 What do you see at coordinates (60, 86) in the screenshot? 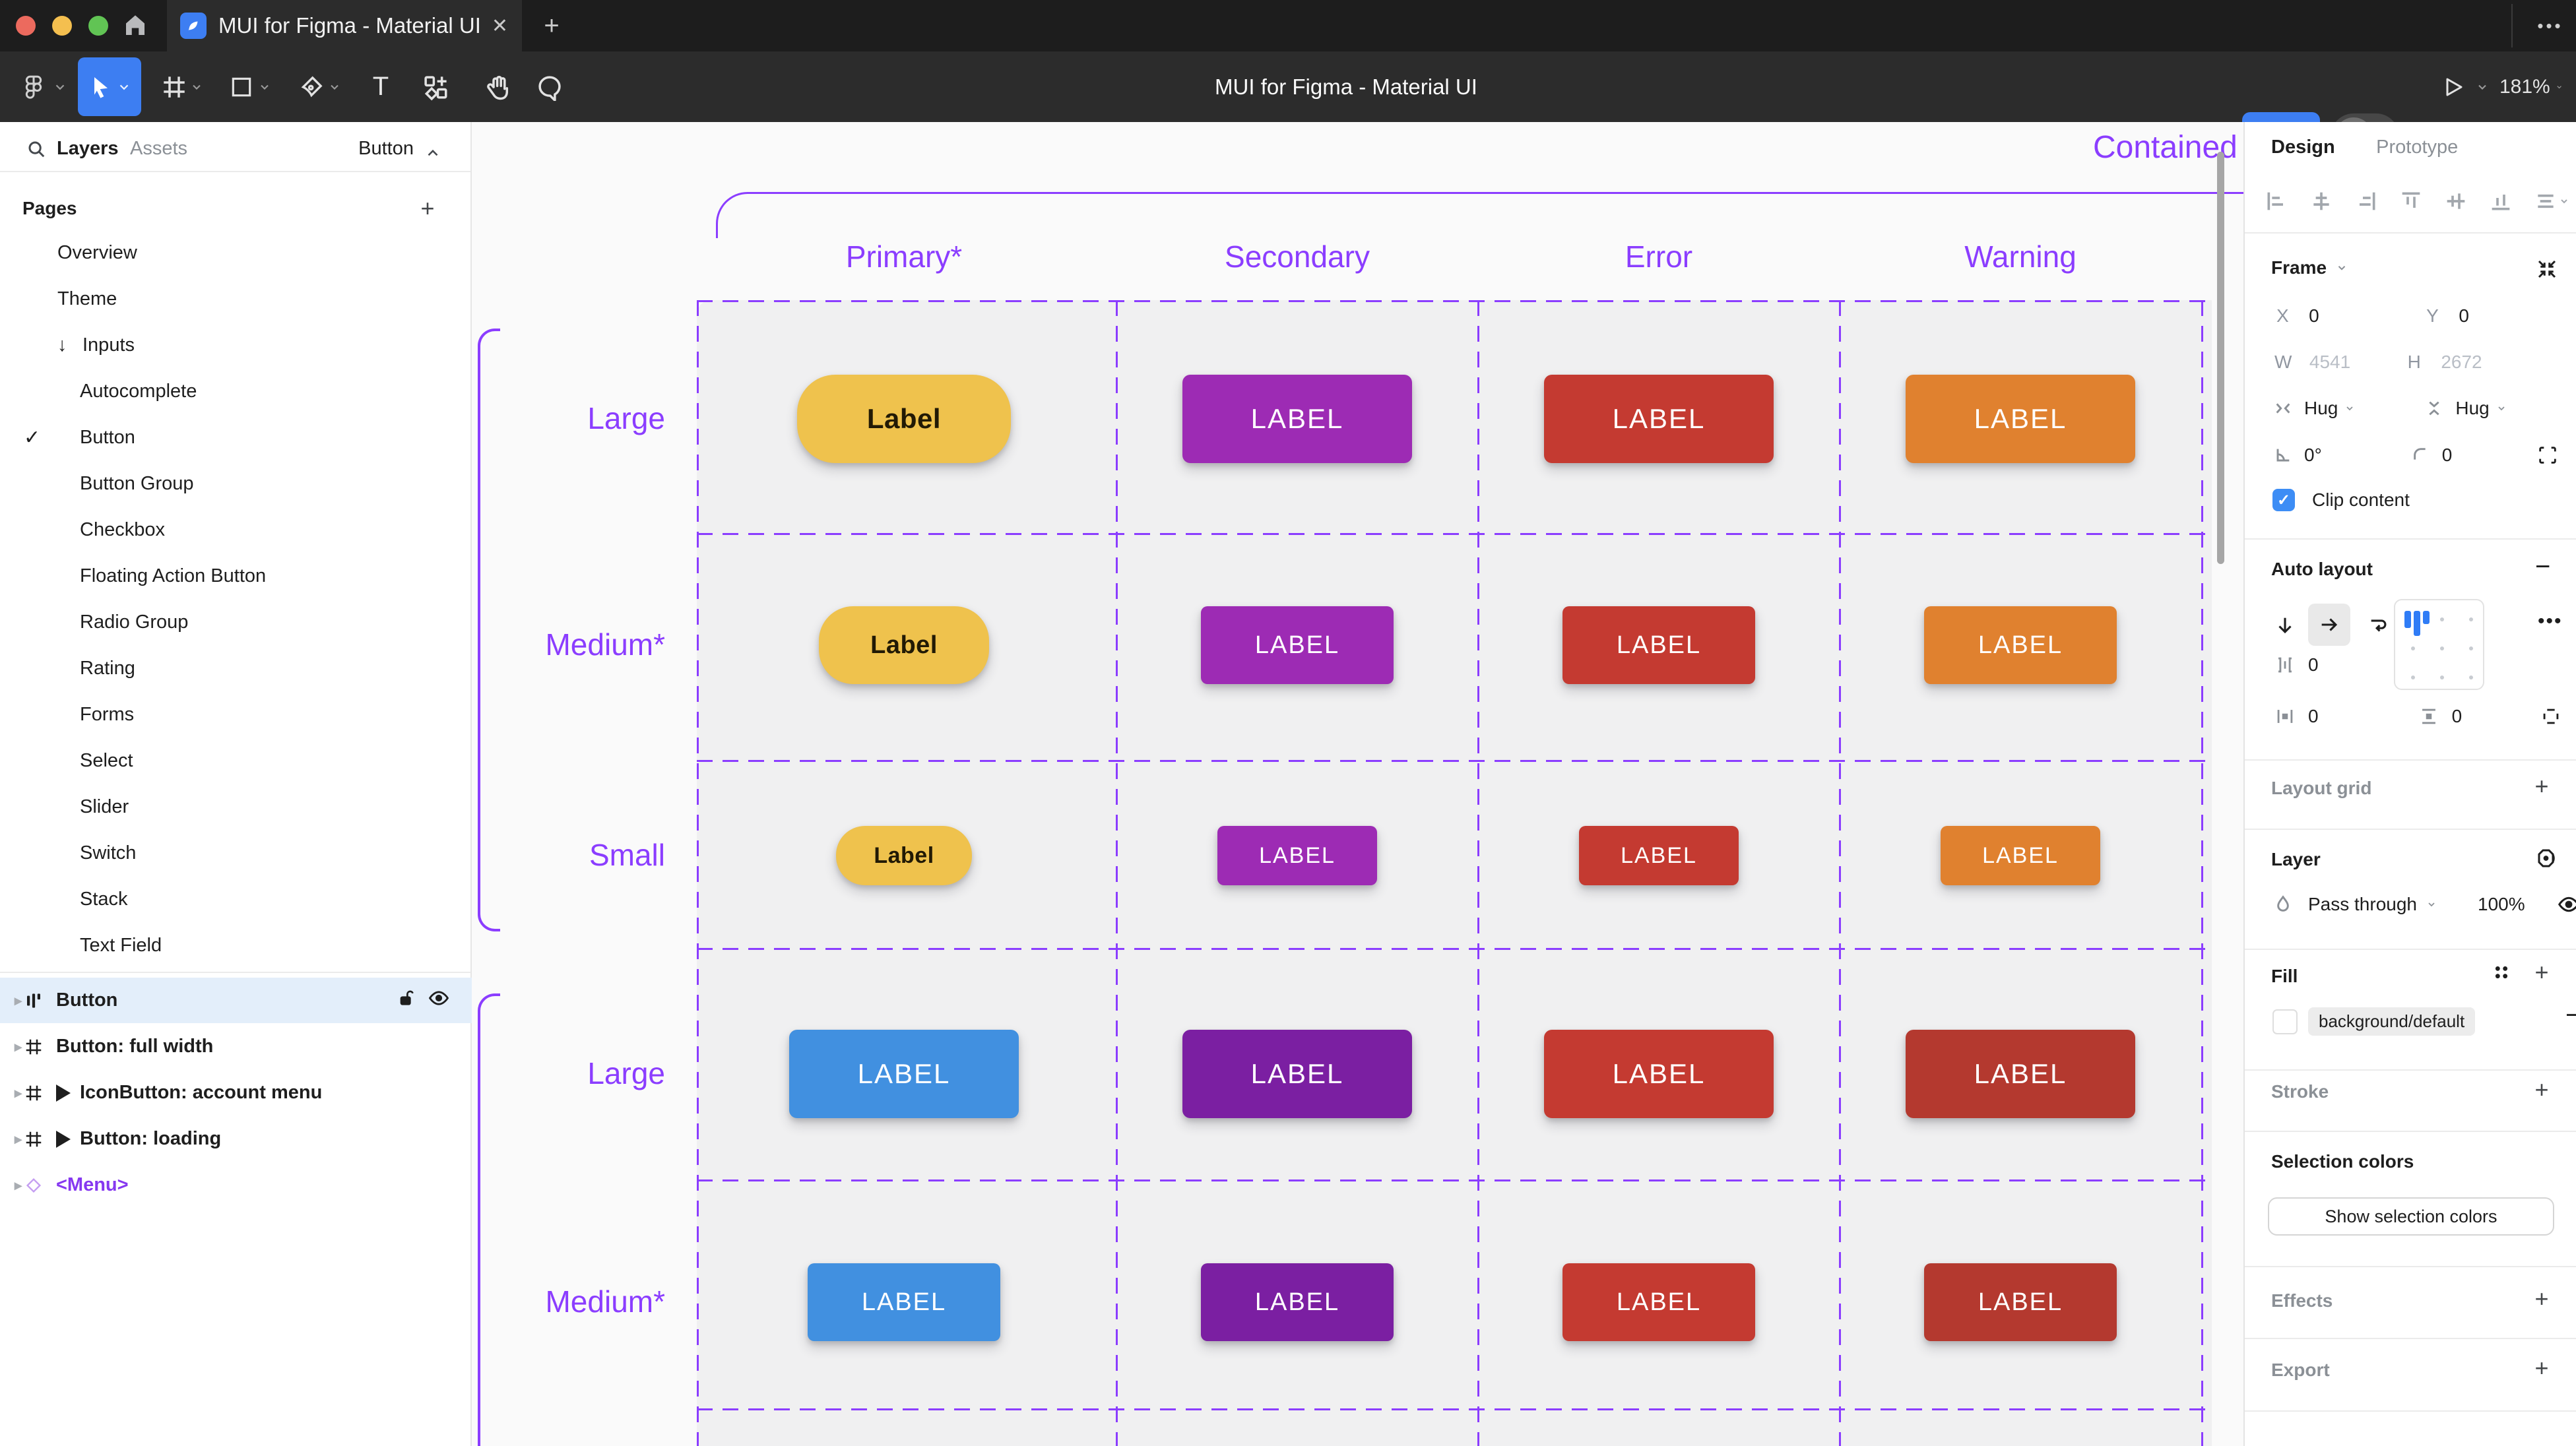
I see `menu-chevron-icon` at bounding box center [60, 86].